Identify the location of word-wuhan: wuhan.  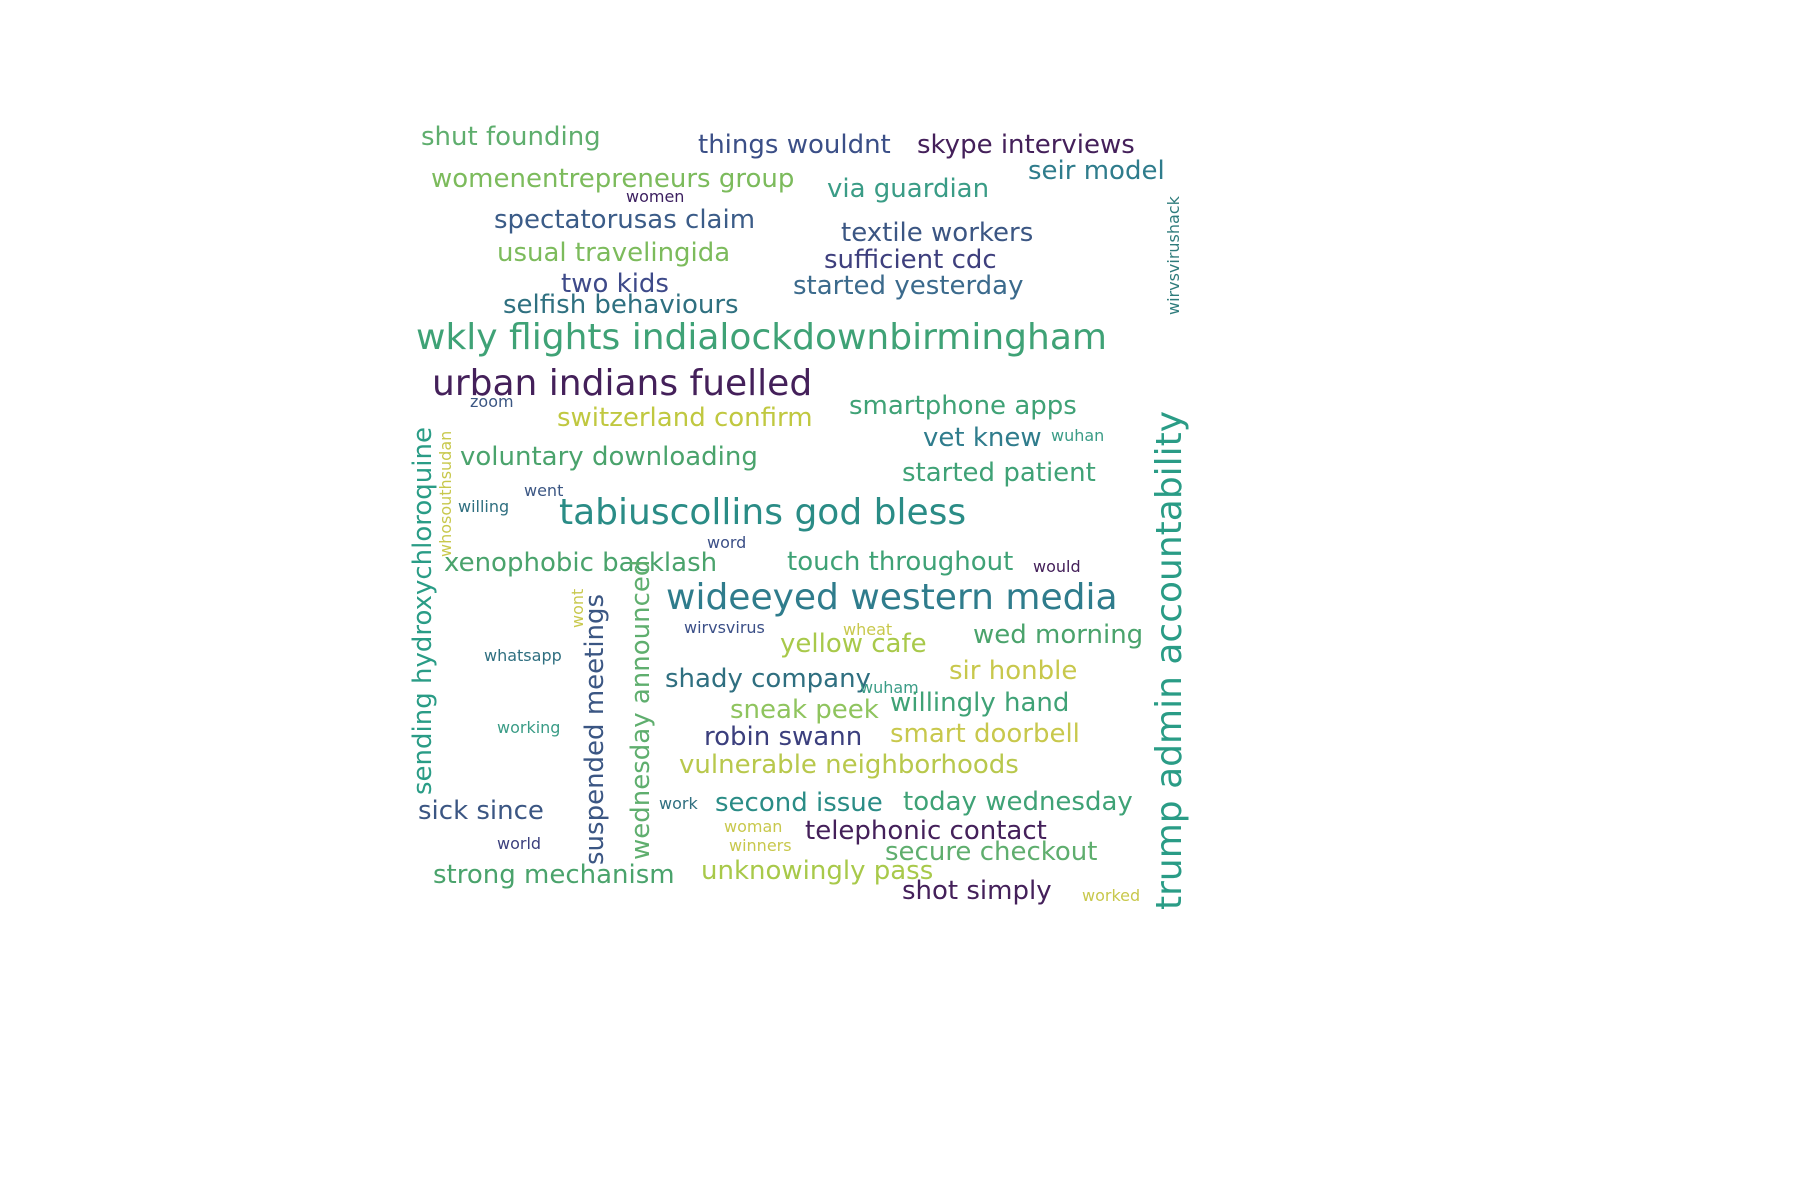
(1078, 435).